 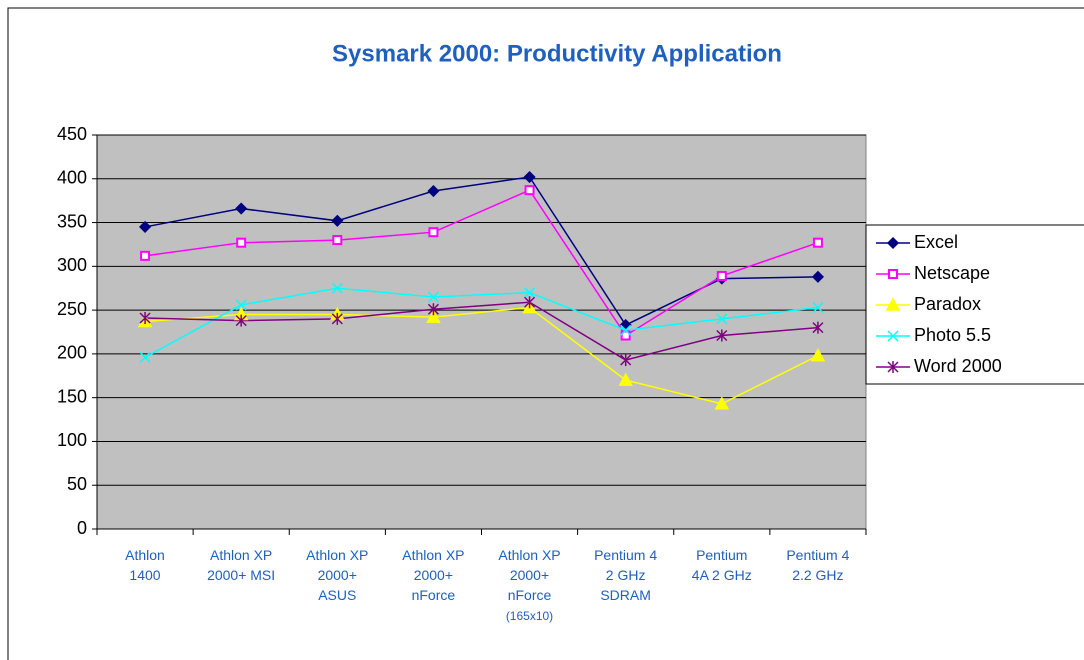 I want to click on x-tick-label: Athlon XP 2000+ nForce (165x10), so click(x=529, y=585).